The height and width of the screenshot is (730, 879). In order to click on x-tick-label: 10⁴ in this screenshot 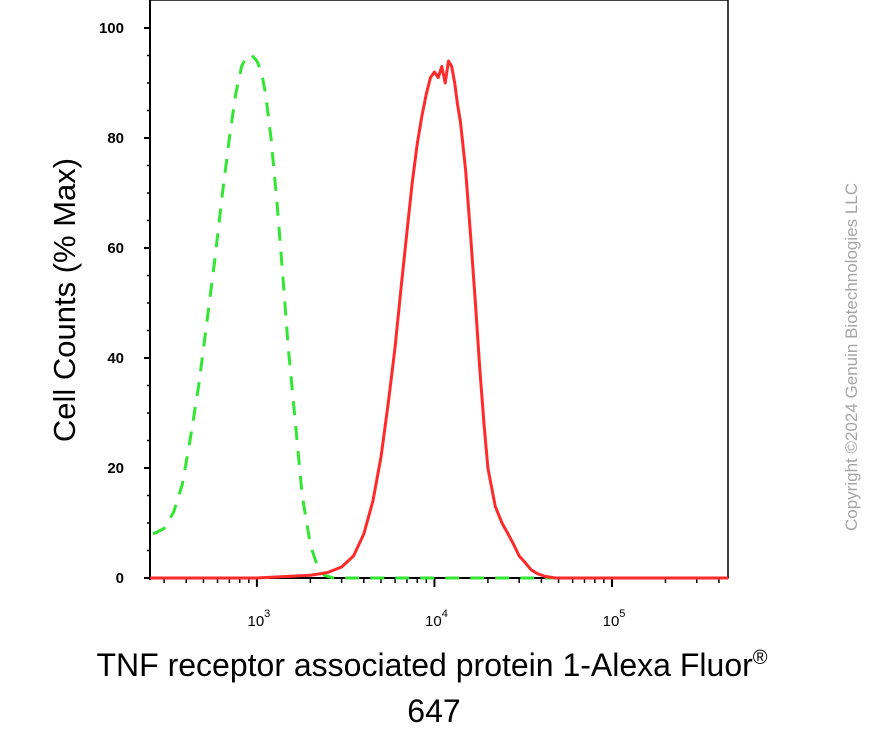, I will do `click(436, 619)`.